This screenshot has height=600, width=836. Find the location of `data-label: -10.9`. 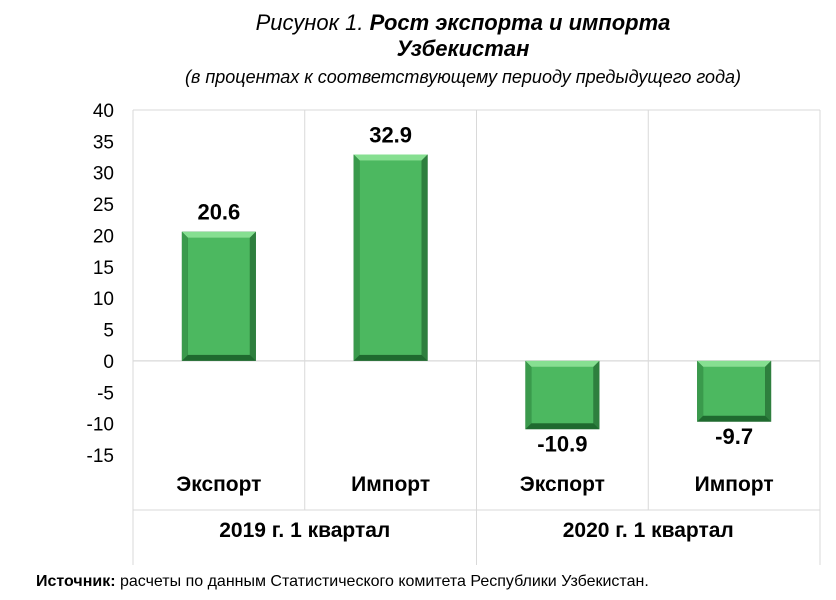

data-label: -10.9 is located at coordinates (562, 443).